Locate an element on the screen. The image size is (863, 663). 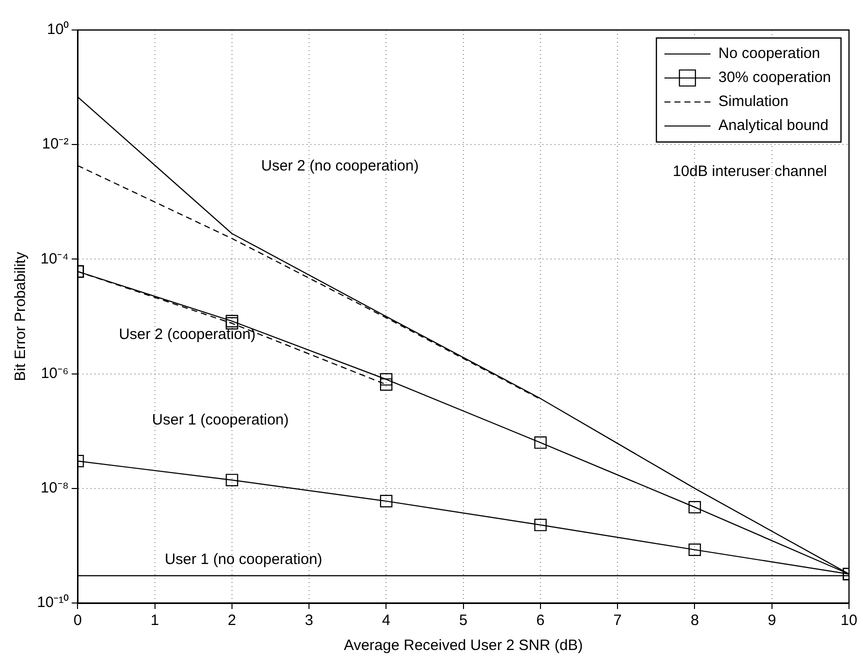
y-tick-label: 10⁻² is located at coordinates (55, 144).